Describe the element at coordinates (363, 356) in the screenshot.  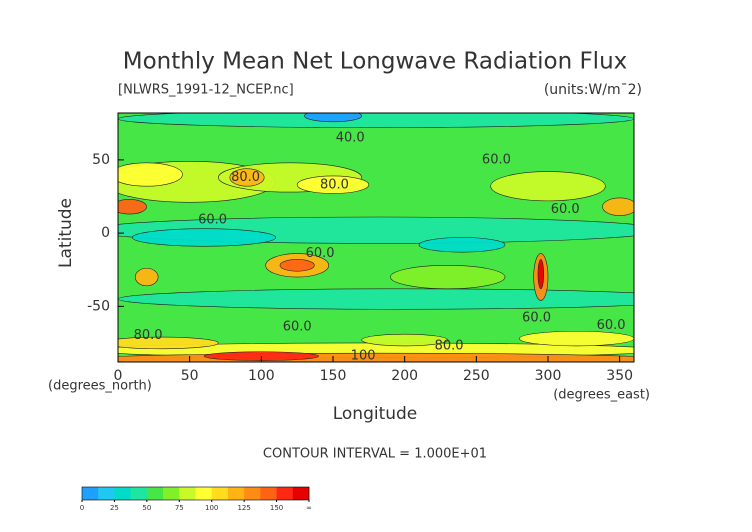
I see `contour-label: 100` at that location.